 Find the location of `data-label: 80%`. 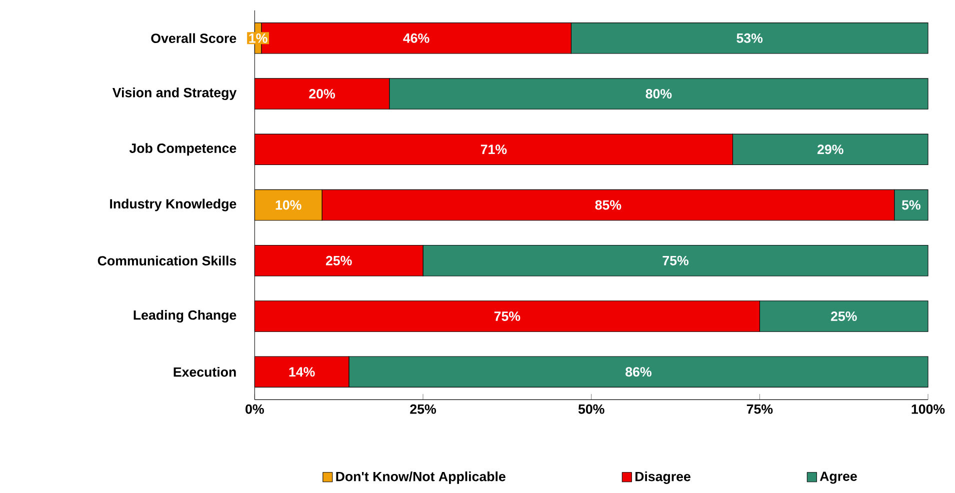

data-label: 80% is located at coordinates (659, 93).